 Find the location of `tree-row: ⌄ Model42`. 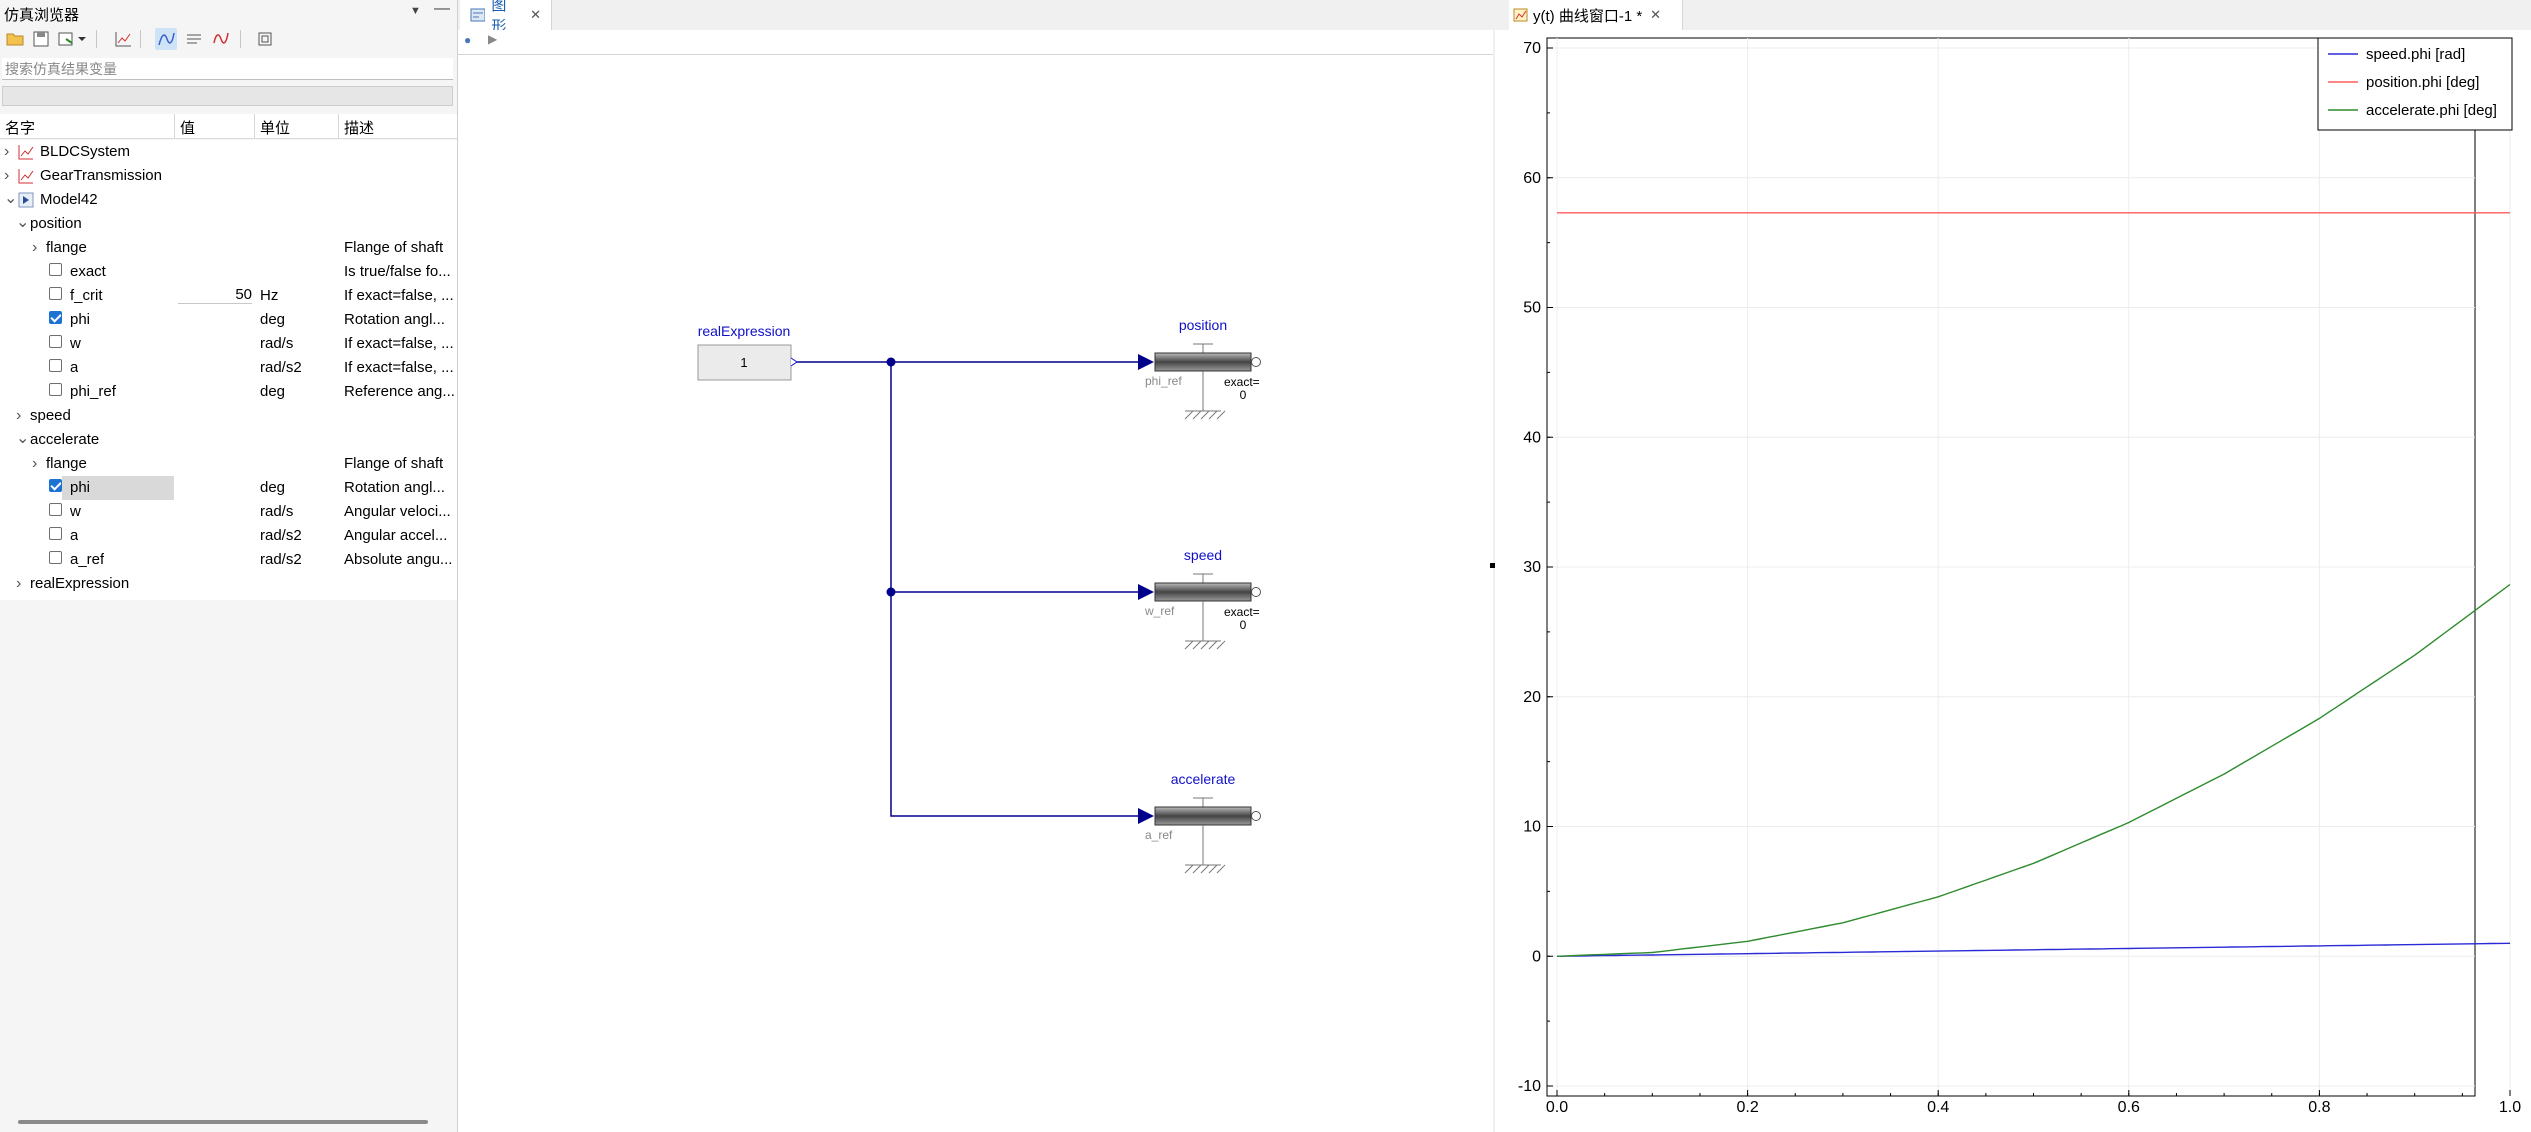

tree-row: ⌄ Model42 is located at coordinates (228, 200).